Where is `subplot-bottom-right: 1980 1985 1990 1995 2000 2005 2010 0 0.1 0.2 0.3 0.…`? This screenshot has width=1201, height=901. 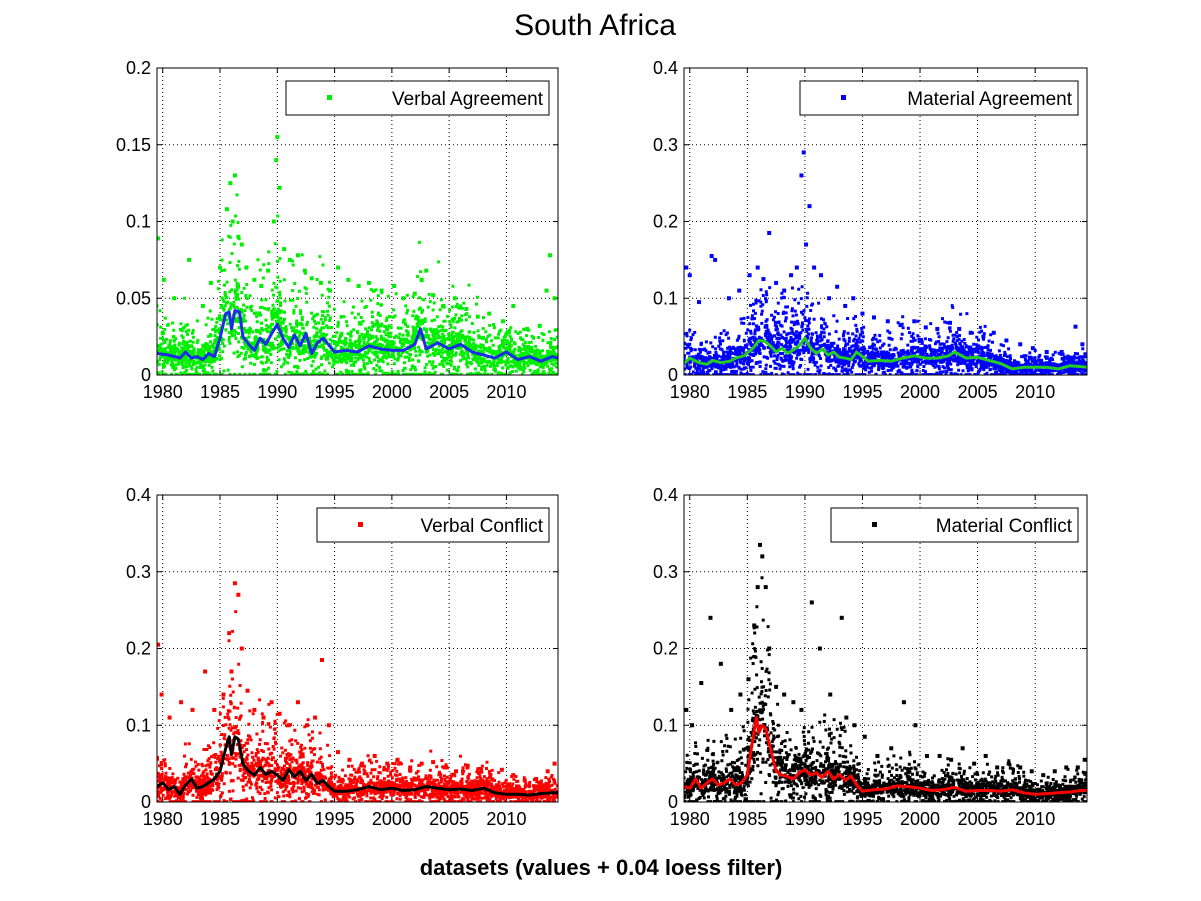 subplot-bottom-right: 1980 1985 1990 1995 2000 2005 2010 0 0.1 0.2 0.3 0.… is located at coordinates (870, 657).